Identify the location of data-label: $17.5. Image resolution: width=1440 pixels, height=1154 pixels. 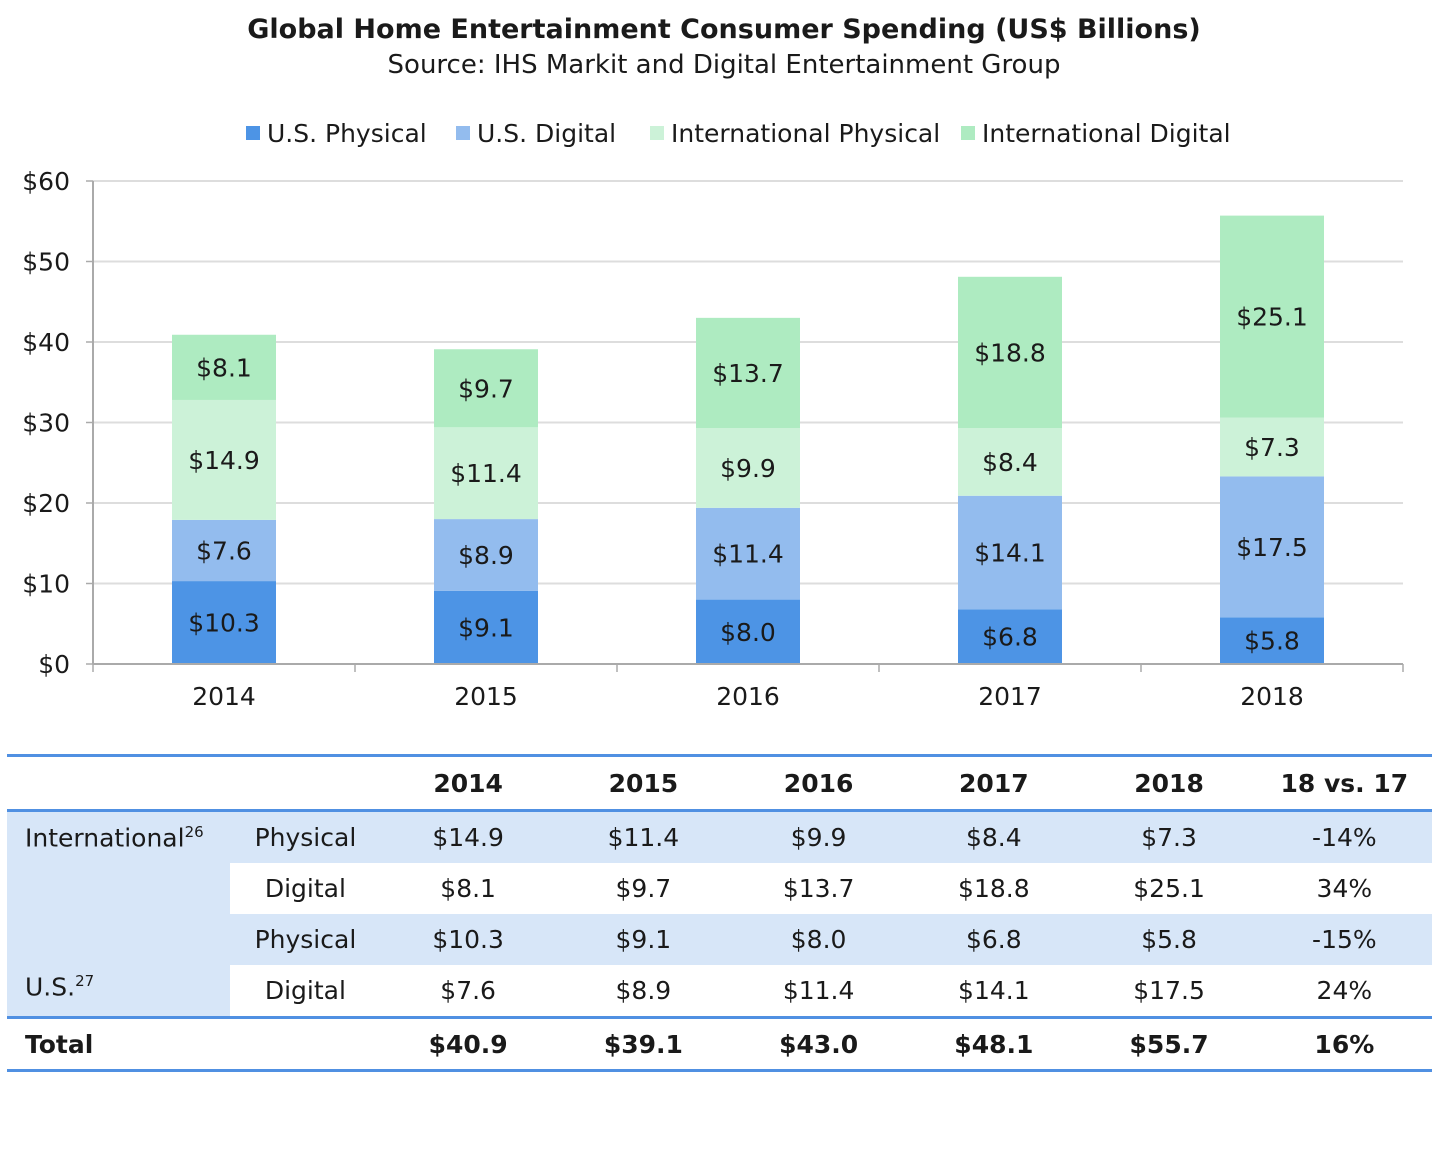
(1272, 547).